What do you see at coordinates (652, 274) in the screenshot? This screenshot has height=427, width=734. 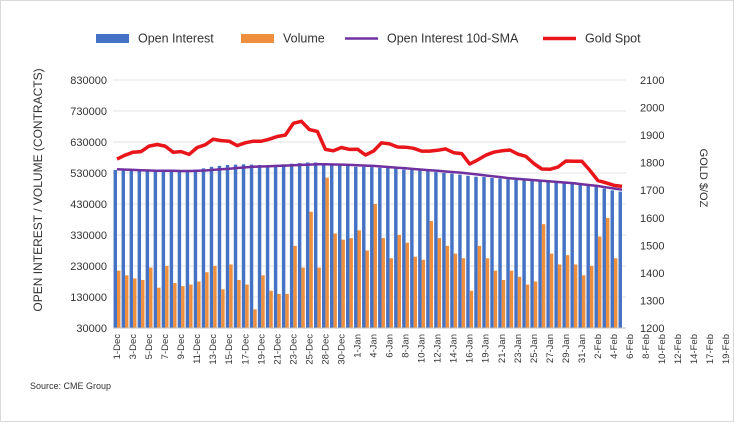 I see `y-right-tick-label: 1400` at bounding box center [652, 274].